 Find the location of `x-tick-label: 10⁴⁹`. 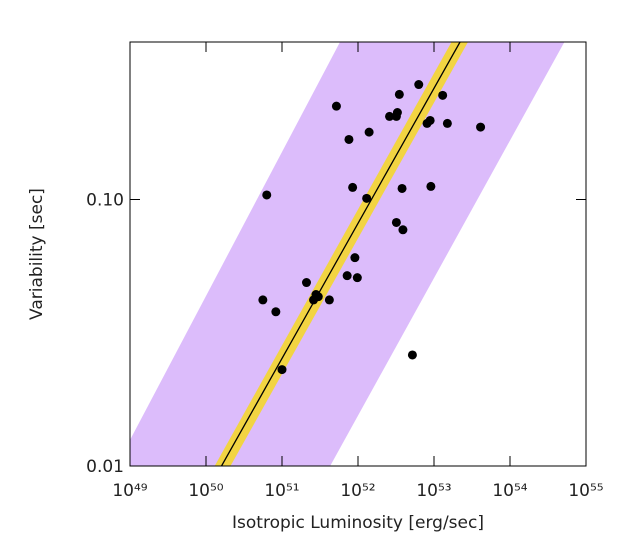

x-tick-label: 10⁴⁹ is located at coordinates (129, 491).